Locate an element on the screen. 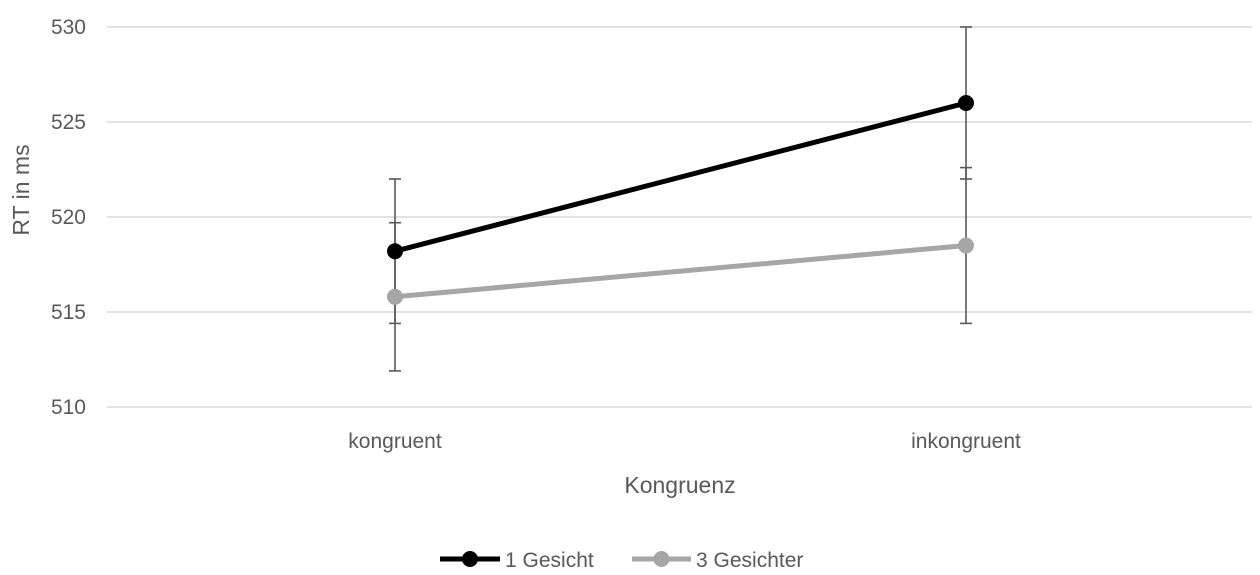  x-axis-categories: kongruent inkongruent is located at coordinates (684, 441).